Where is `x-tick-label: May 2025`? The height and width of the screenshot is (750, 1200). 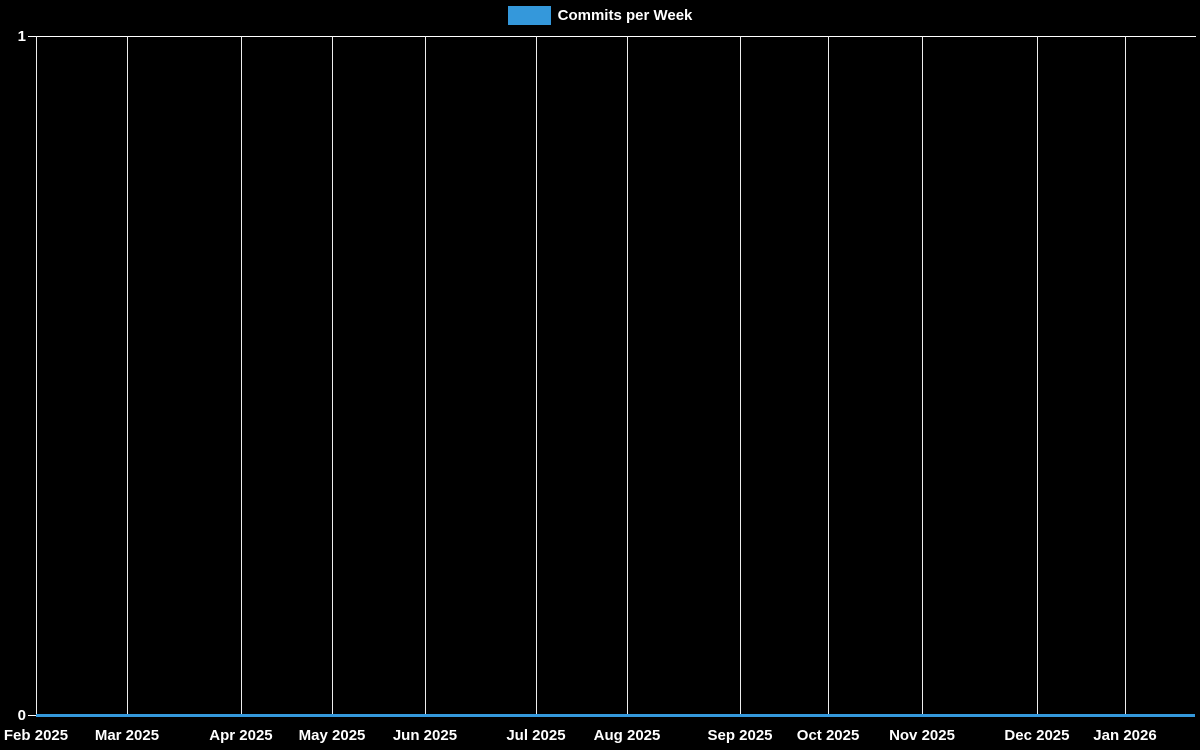 x-tick-label: May 2025 is located at coordinates (332, 735).